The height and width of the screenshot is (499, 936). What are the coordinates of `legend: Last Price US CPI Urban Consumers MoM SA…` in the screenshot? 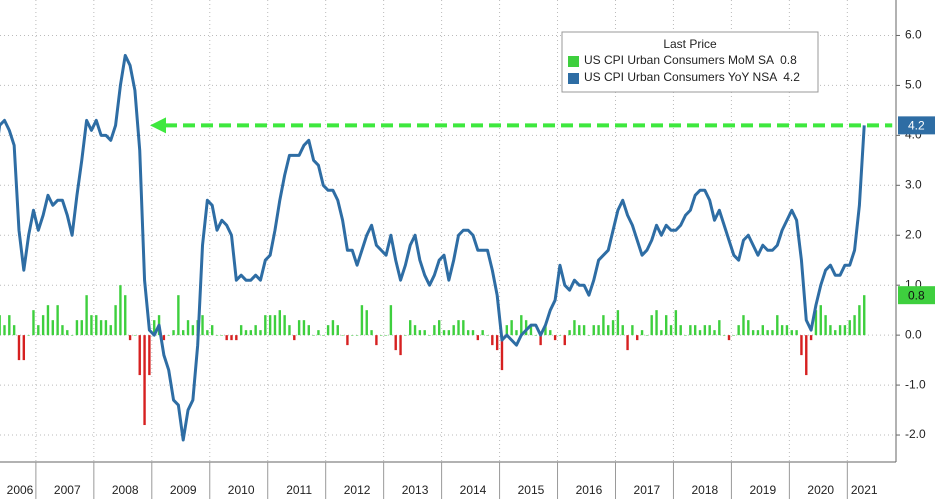 It's located at (690, 62).